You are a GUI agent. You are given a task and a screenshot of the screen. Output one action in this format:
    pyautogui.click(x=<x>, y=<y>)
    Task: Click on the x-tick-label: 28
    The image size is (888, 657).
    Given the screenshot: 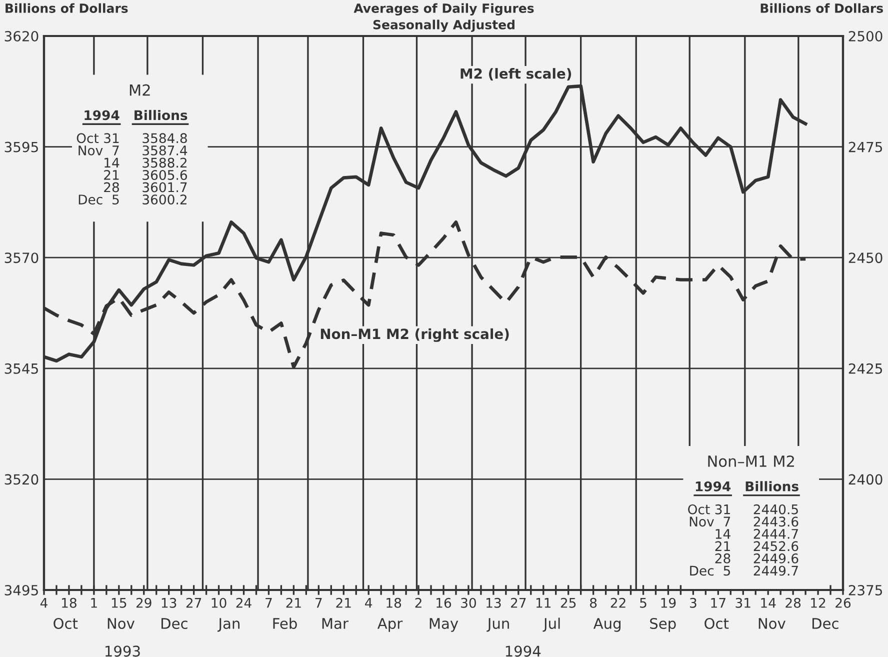 What is the action you would take?
    pyautogui.click(x=793, y=603)
    